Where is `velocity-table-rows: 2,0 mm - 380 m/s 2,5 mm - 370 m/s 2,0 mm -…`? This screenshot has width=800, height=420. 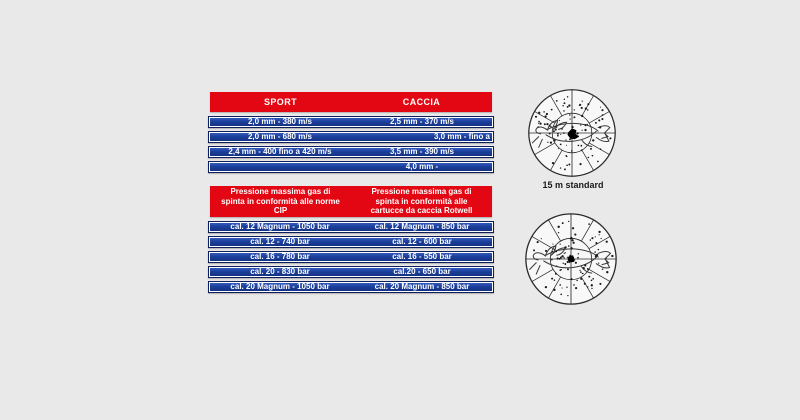
velocity-table-rows: 2,0 mm - 380 m/s 2,5 mm - 370 m/s 2,0 mm -… is located at coordinates (351, 144).